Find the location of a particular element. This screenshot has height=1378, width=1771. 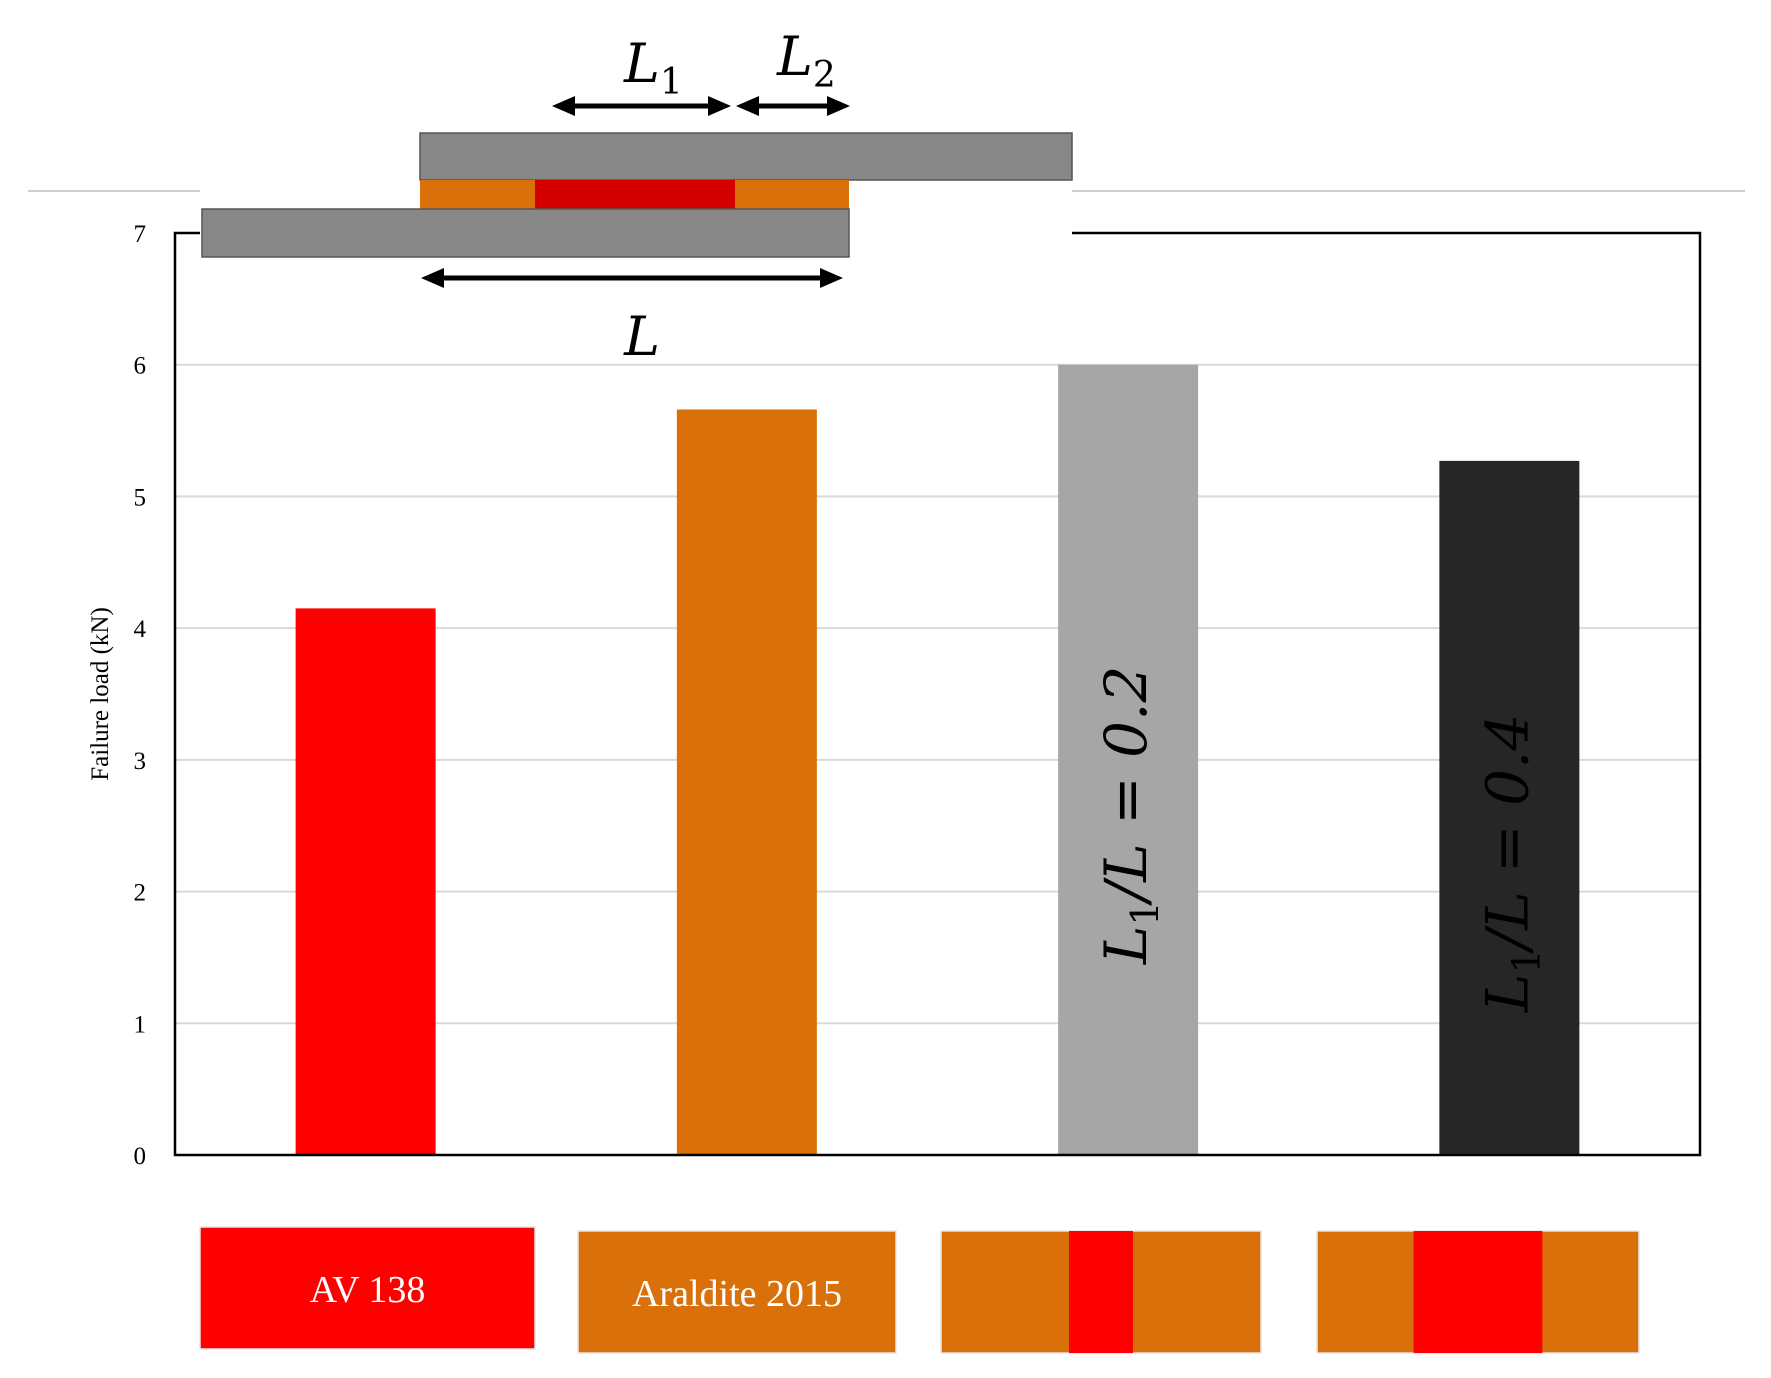

lower-adherend is located at coordinates (525, 233).